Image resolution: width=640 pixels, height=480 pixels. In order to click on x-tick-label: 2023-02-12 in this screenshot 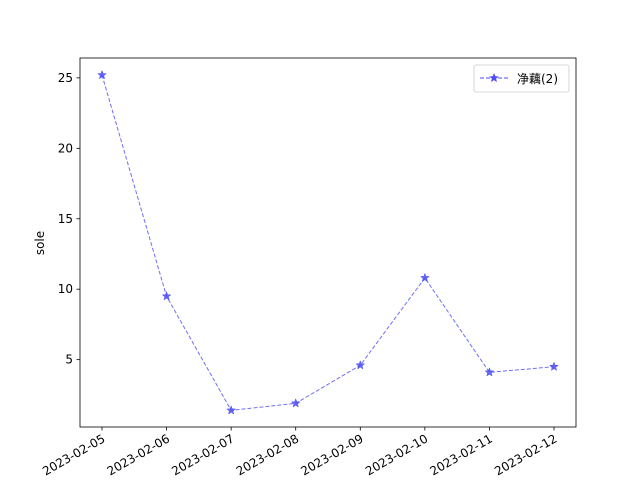, I will do `click(525, 454)`.